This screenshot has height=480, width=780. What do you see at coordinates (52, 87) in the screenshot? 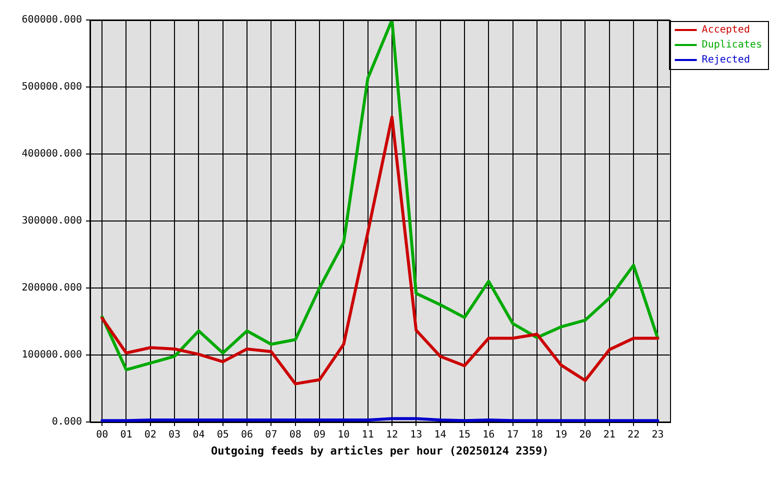
I see `y-tick-label: 500000.000` at bounding box center [52, 87].